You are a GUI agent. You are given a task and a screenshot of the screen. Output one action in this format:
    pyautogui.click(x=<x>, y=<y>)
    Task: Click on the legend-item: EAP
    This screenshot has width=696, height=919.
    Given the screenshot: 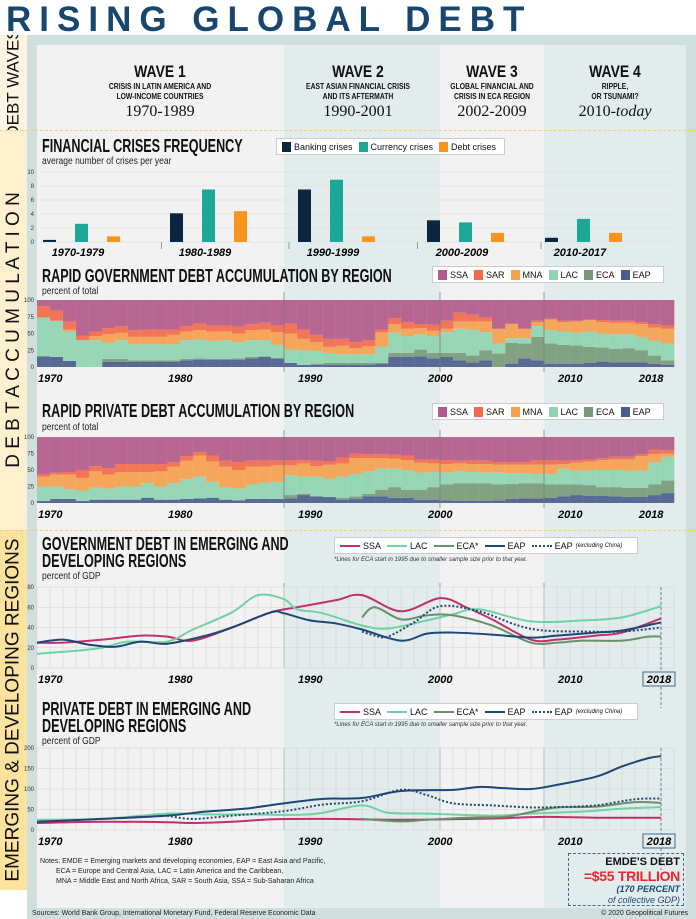 What is the action you would take?
    pyautogui.click(x=505, y=546)
    